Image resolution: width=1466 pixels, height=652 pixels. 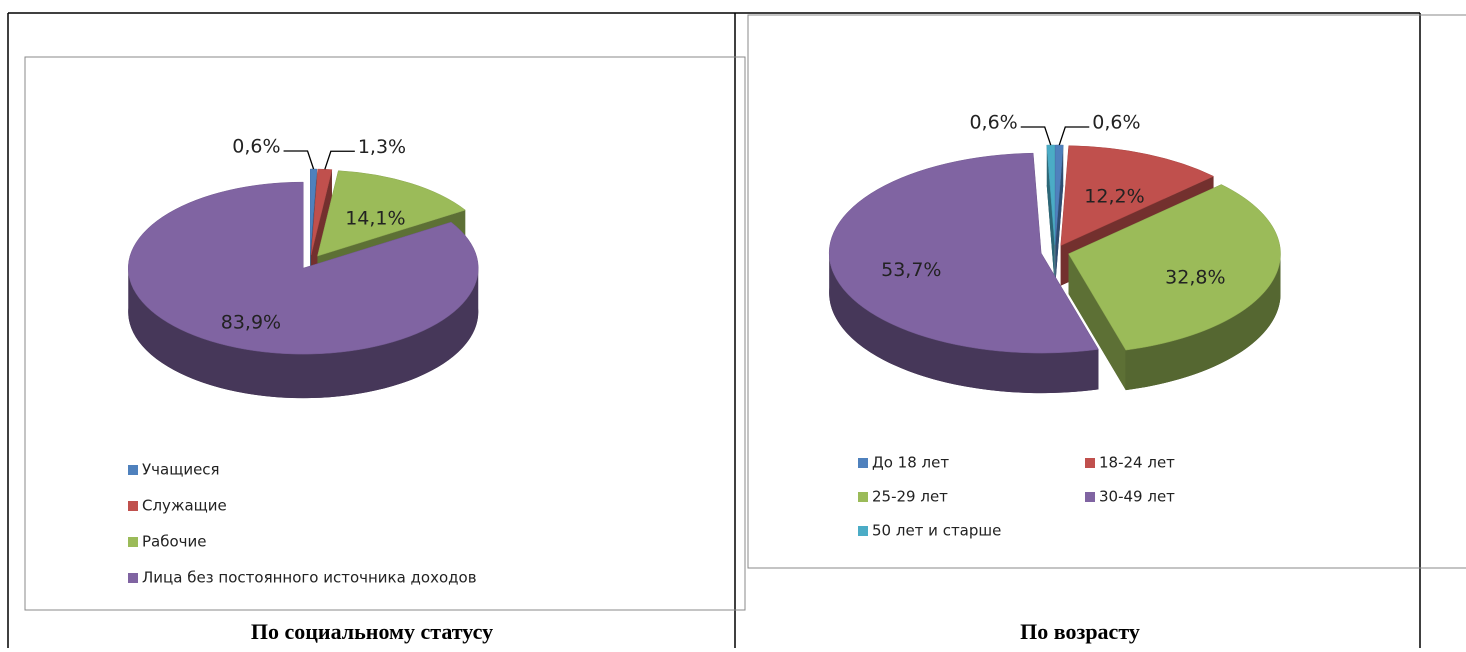 What do you see at coordinates (184, 506) in the screenshot?
I see `legend-label: Служащие` at bounding box center [184, 506].